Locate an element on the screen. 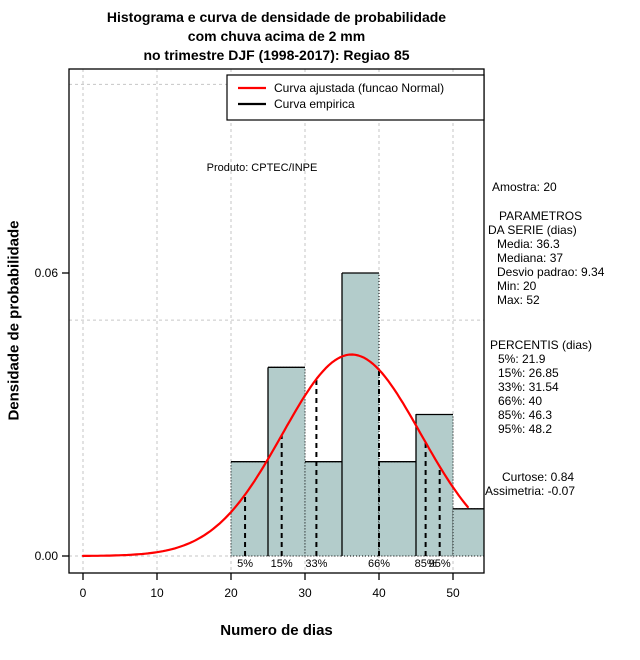  stat-percentis-title: PERCENTIS (dias) is located at coordinates (541, 345).